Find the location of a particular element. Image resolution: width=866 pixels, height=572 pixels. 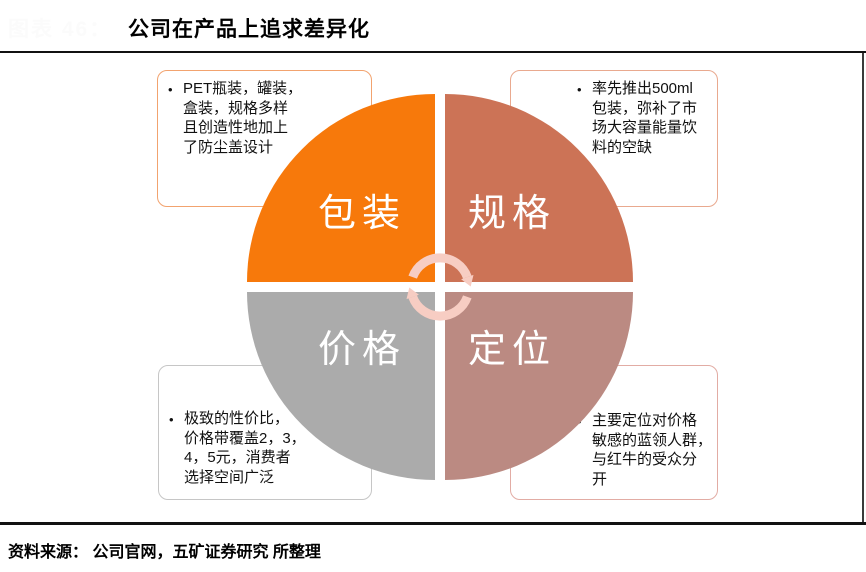

quadrant-spec is located at coordinates (539, 188).